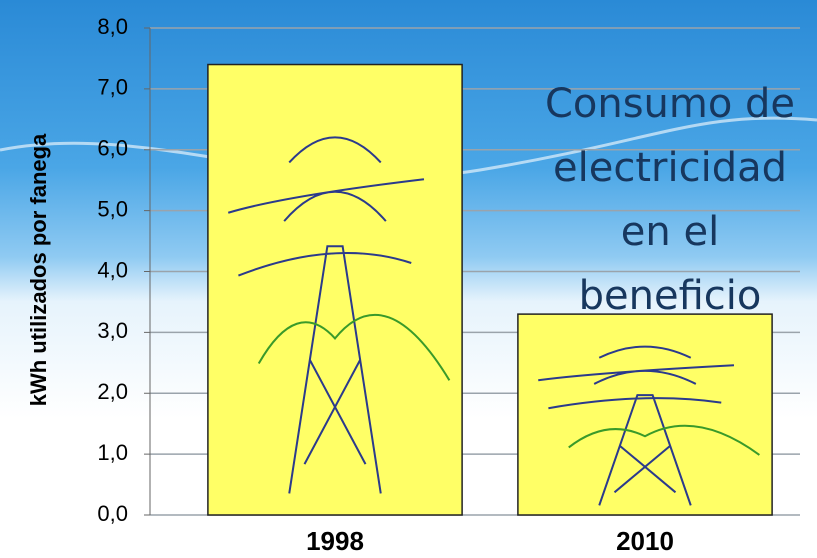  What do you see at coordinates (112, 513) in the screenshot?
I see `y-tick-label: 0,0` at bounding box center [112, 513].